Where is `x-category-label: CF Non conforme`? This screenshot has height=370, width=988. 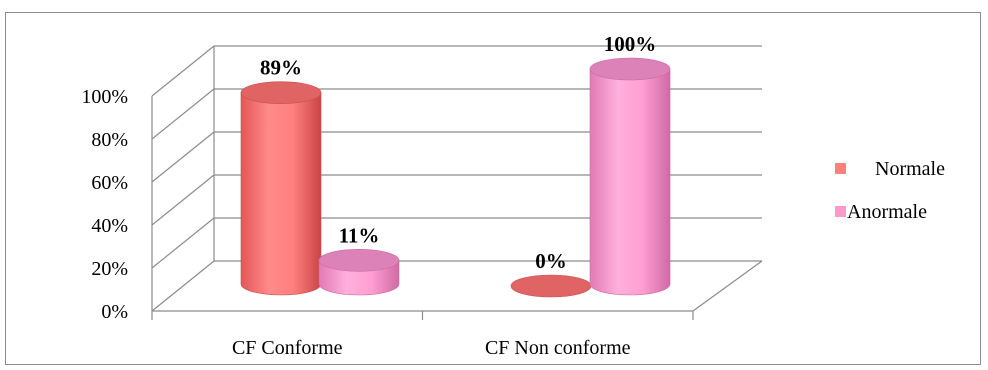 x-category-label: CF Non conforme is located at coordinates (558, 348).